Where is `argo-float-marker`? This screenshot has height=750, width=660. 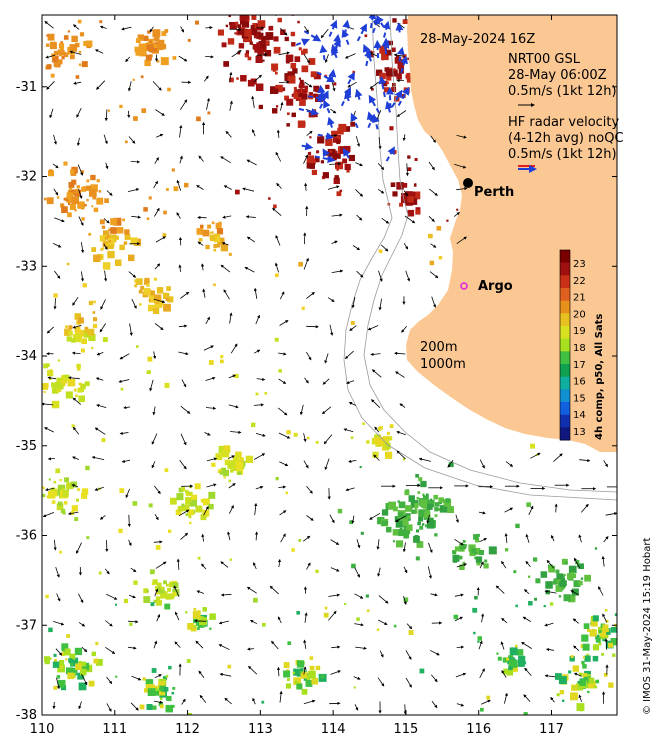 argo-float-marker is located at coordinates (464, 286).